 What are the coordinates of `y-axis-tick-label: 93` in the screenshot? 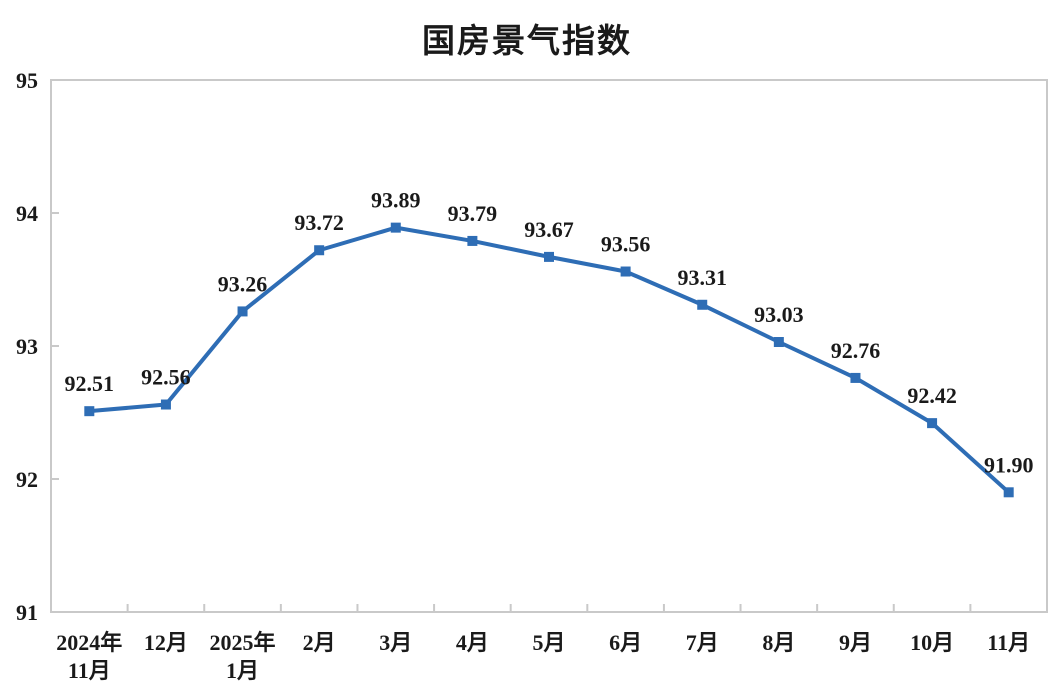 It's located at (27, 346).